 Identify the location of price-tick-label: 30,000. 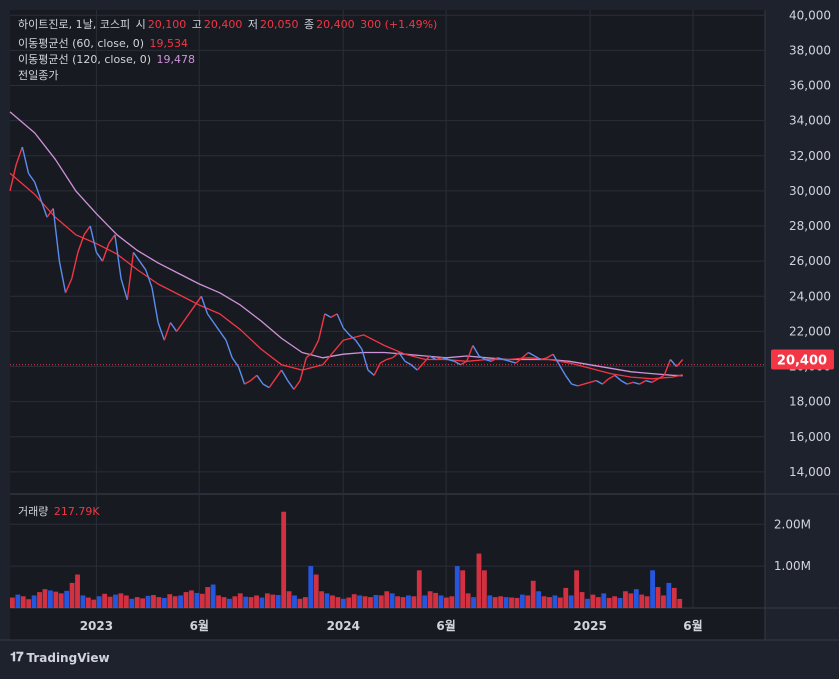
(810, 191).